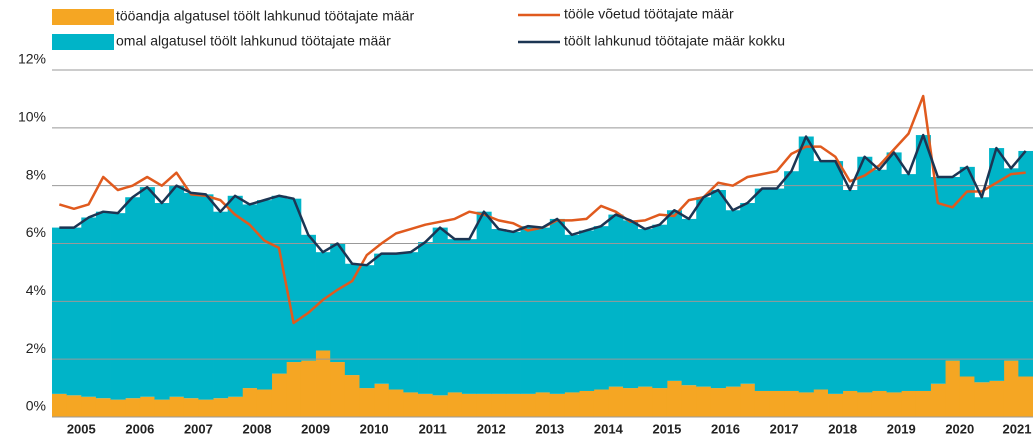 The width and height of the screenshot is (1033, 436). What do you see at coordinates (374, 428) in the screenshot?
I see `x-tick-label: 2010` at bounding box center [374, 428].